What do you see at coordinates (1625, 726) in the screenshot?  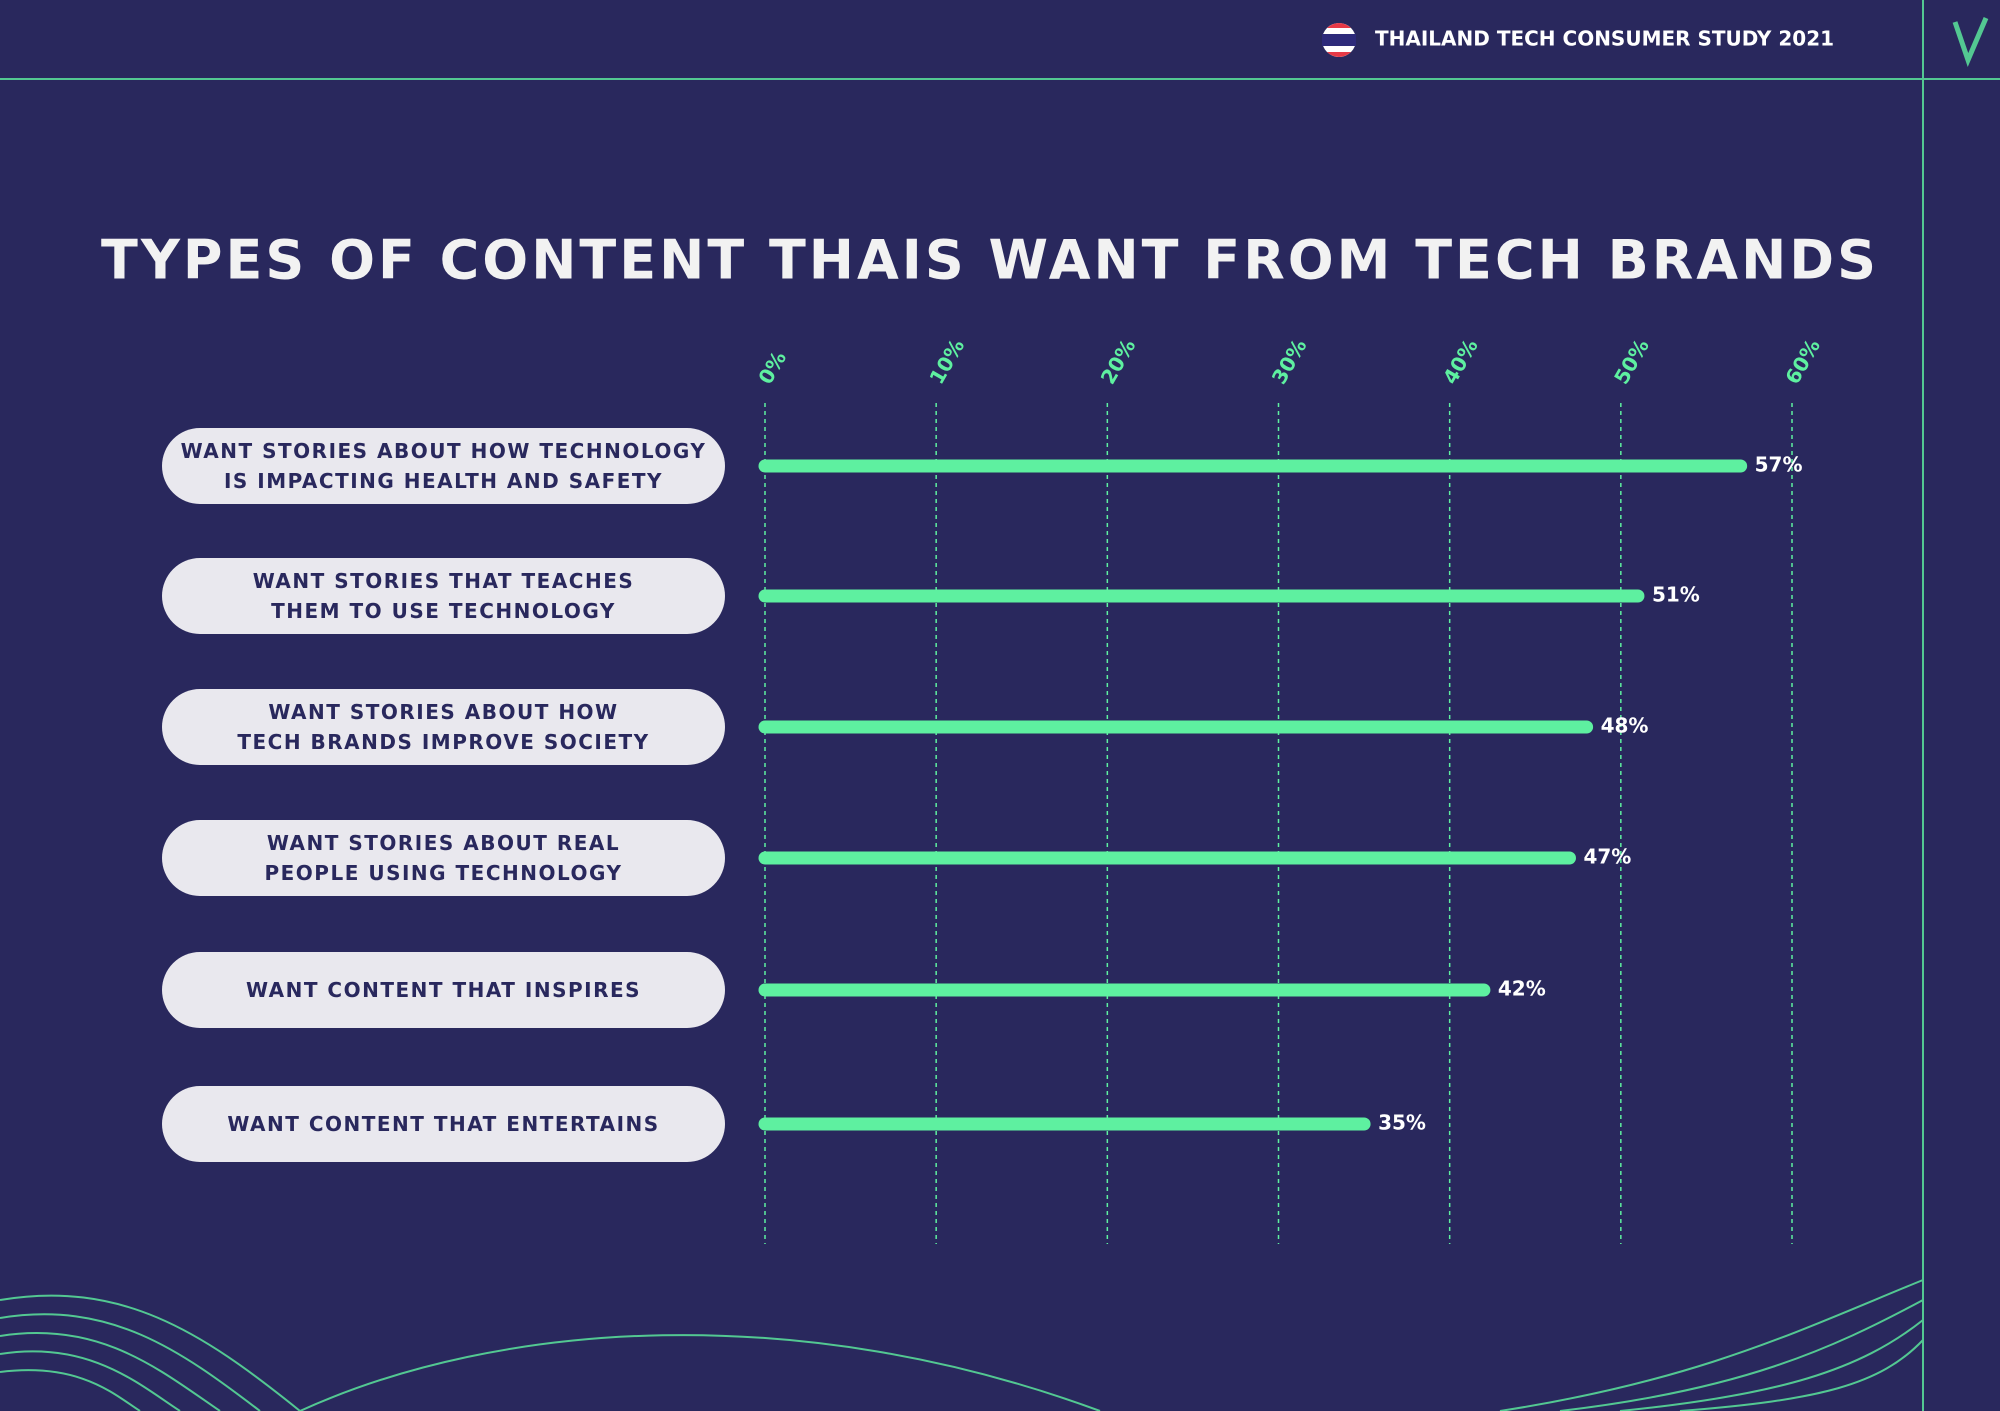 I see `value-label: 48%` at bounding box center [1625, 726].